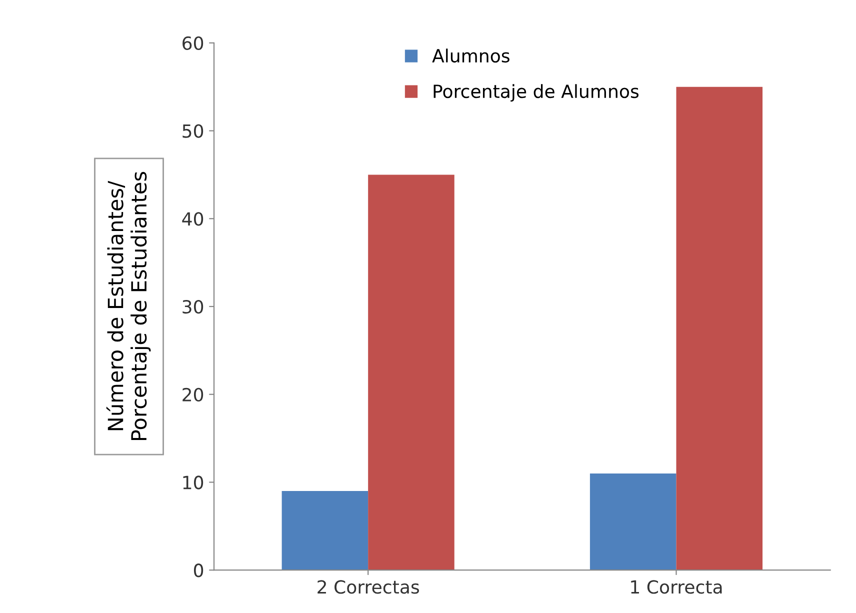 Image resolution: width=856 pixels, height=613 pixels. What do you see at coordinates (368, 587) in the screenshot?
I see `x-tick-label: 2 Correctas` at bounding box center [368, 587].